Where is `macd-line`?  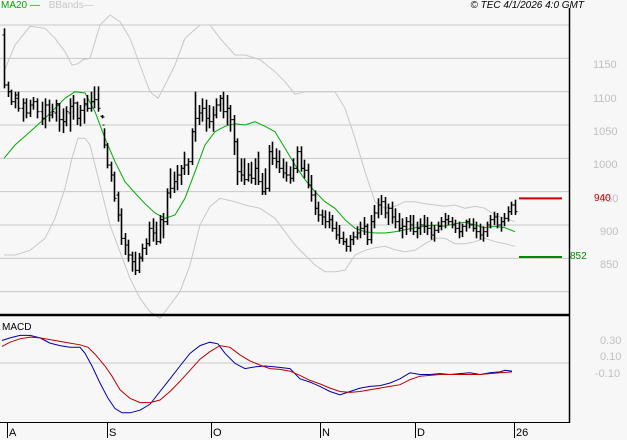
macd-line is located at coordinates (257, 374).